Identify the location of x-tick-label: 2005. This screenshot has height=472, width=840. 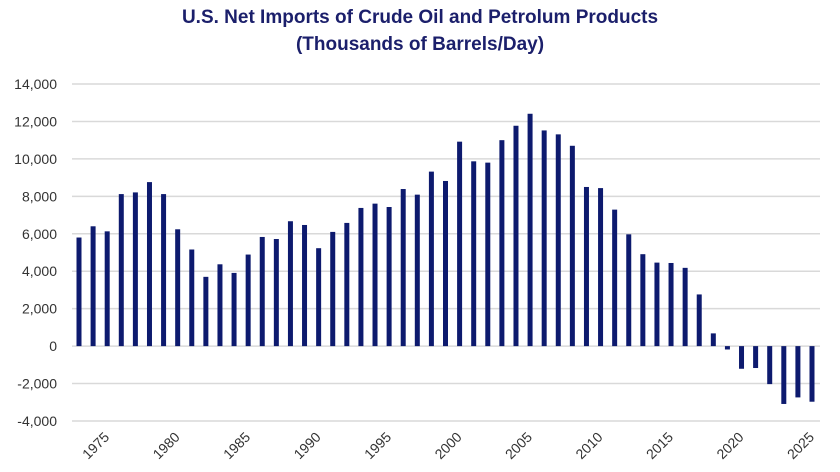
(518, 445).